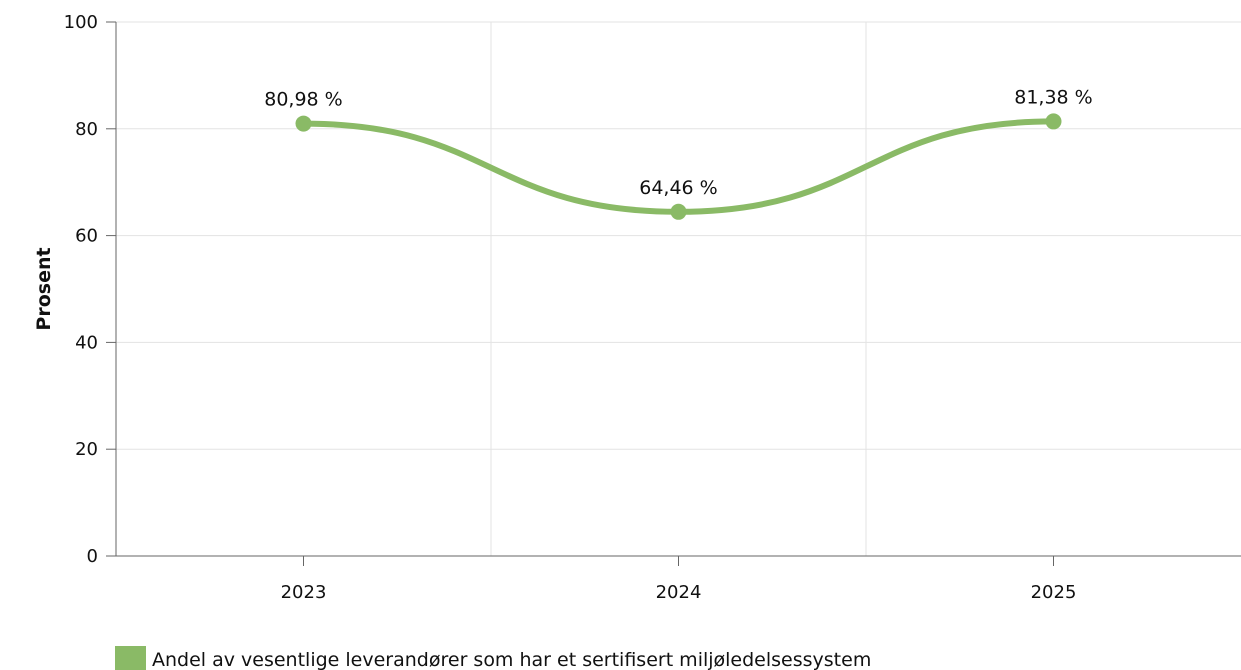  Describe the element at coordinates (86, 129) in the screenshot. I see `y-tick-label: 80` at that location.